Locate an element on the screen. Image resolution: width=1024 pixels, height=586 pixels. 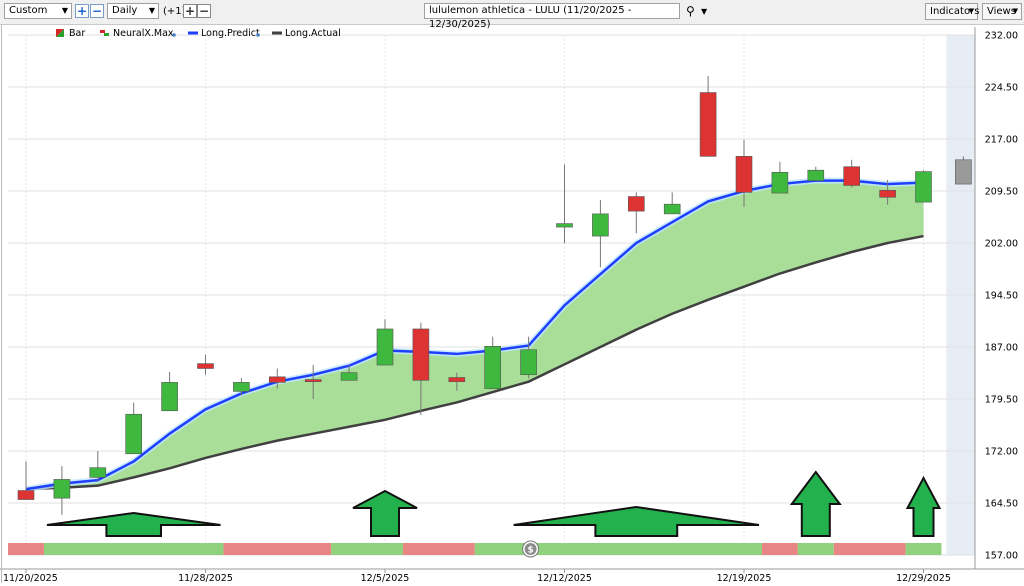
indicators-button-label: Indicators is located at coordinates (955, 11).